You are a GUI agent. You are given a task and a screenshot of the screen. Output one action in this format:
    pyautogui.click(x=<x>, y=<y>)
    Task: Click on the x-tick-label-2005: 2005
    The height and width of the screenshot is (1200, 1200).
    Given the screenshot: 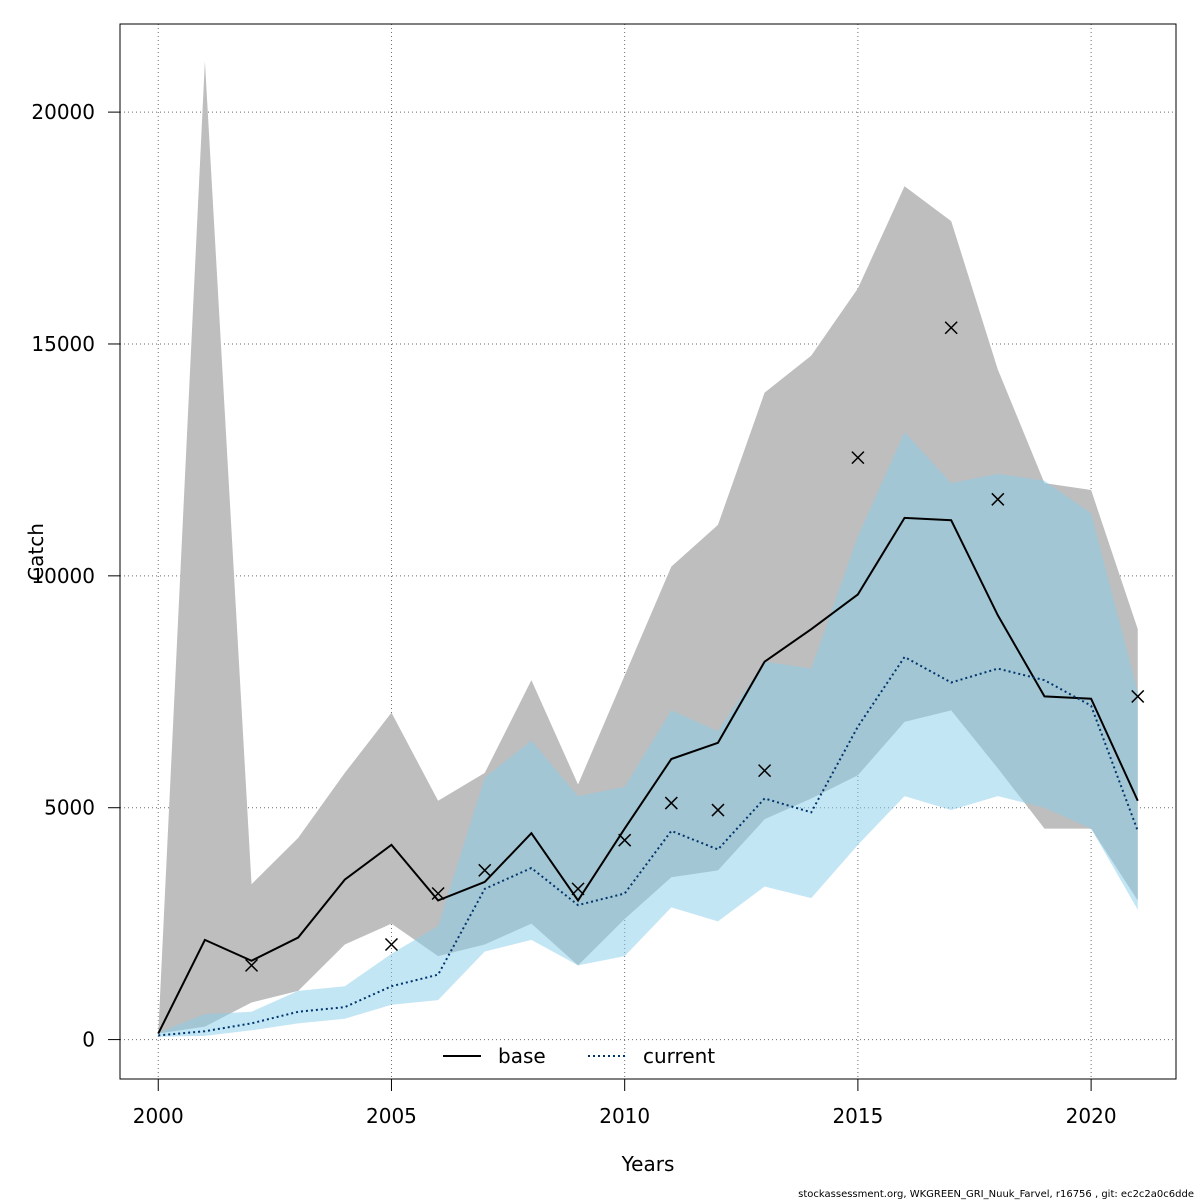 What is the action you would take?
    pyautogui.click(x=391, y=1116)
    